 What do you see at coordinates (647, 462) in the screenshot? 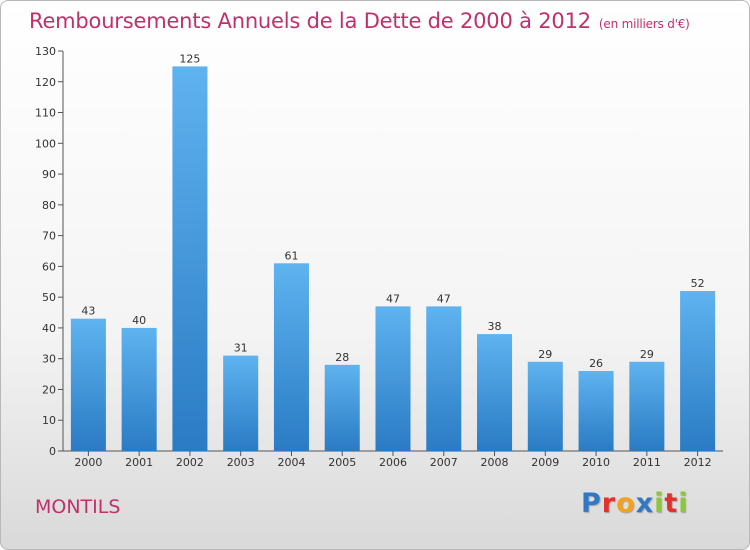
I see `x-tick-label-2011: 2011` at bounding box center [647, 462].